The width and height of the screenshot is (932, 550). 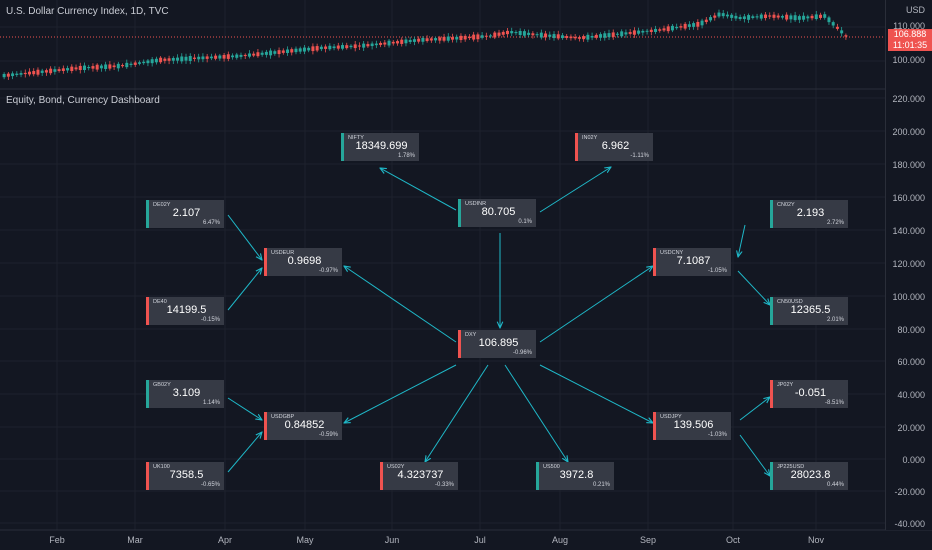 I want to click on symbol-label: GB02Y, so click(x=162, y=385).